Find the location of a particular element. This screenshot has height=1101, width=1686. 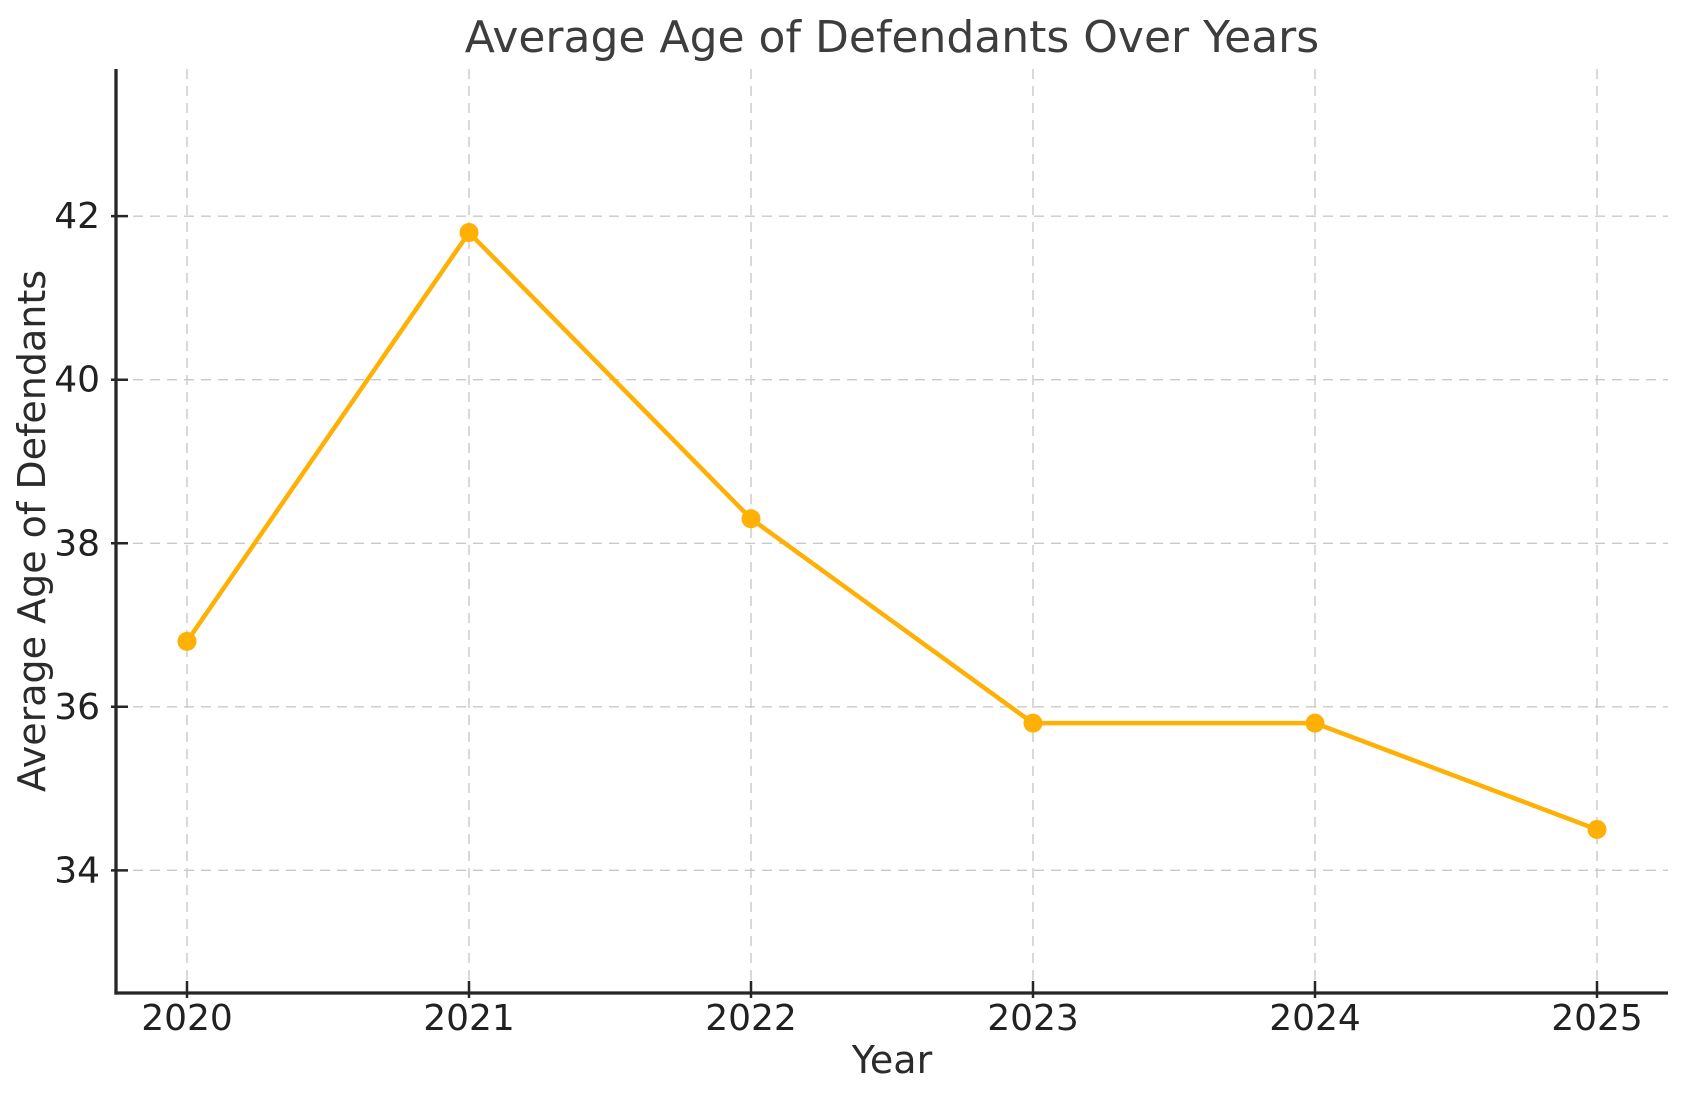

y-tick-label: 42 is located at coordinates (77, 216).